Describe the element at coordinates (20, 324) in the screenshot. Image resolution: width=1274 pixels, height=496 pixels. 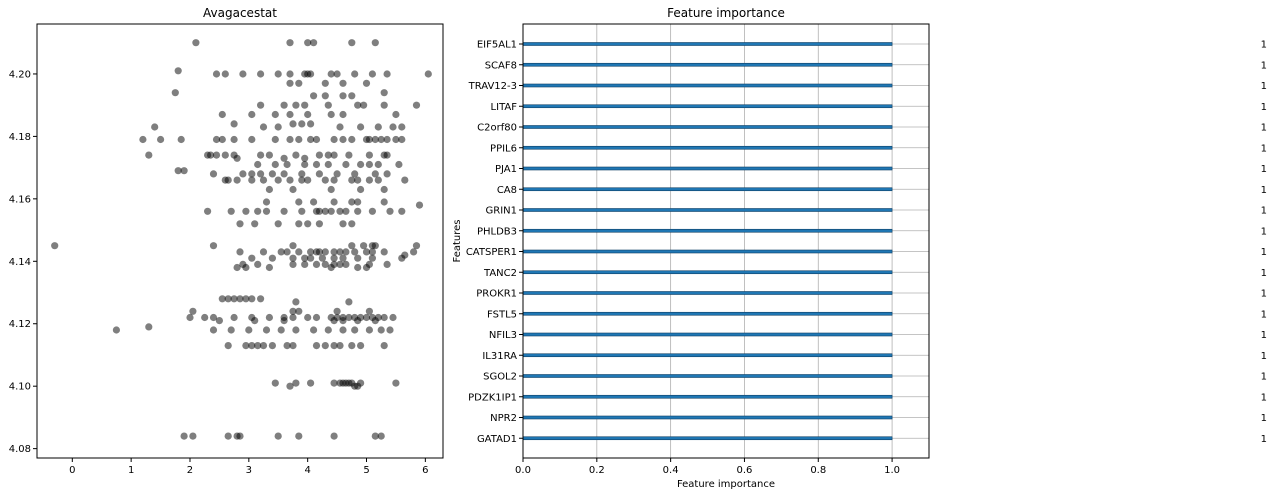
I see `scatter-y-tick-label: 4.12` at that location.